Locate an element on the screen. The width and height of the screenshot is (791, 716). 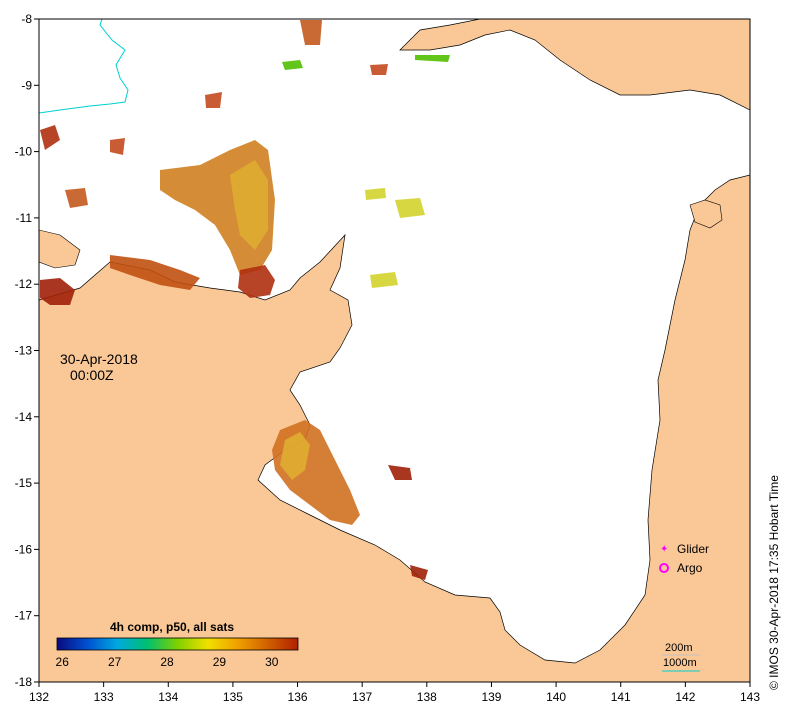
time-label: 00:00Z is located at coordinates (92, 375).